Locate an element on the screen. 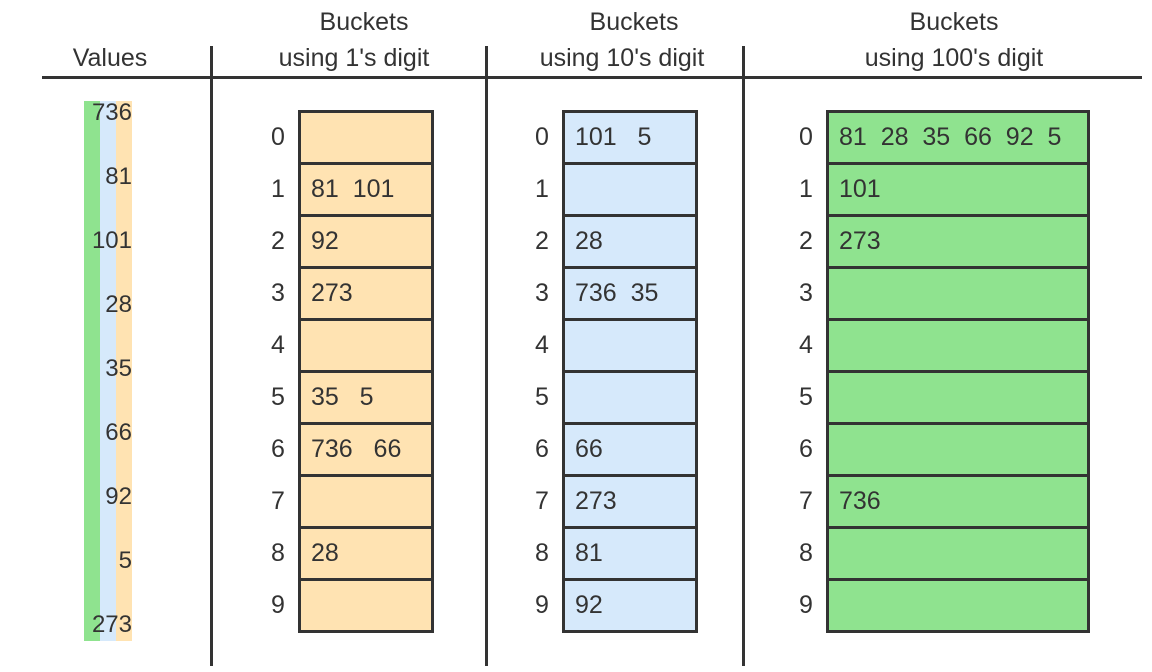  ones-bucket-index: 9 is located at coordinates (278, 605).